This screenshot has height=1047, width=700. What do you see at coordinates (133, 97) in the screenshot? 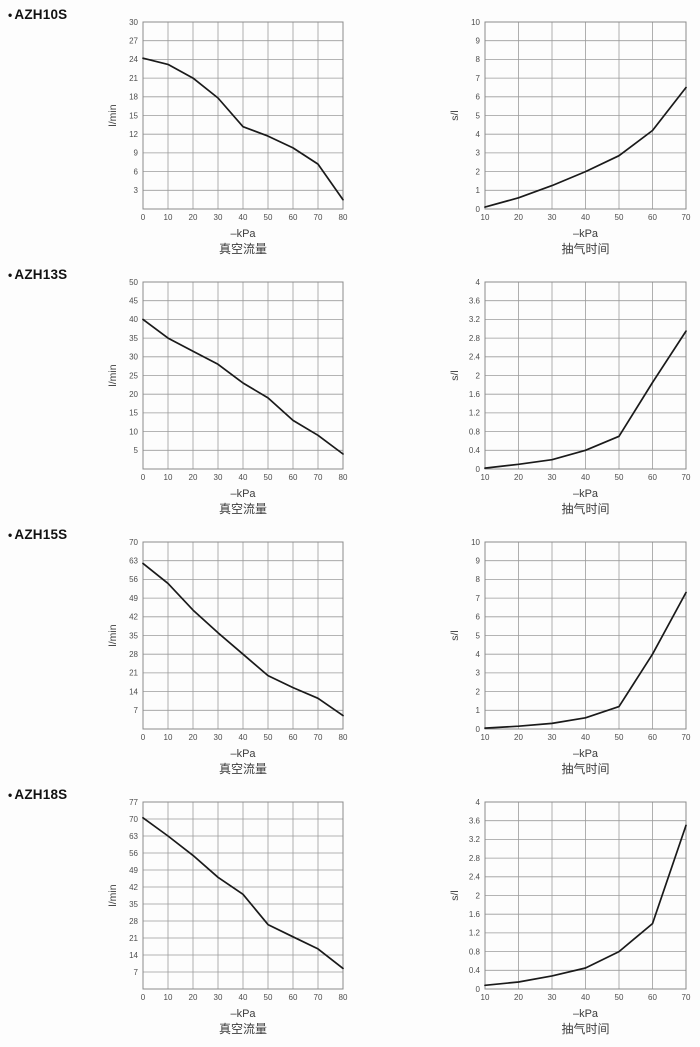
I see `svg-text: 18` at bounding box center [133, 97].